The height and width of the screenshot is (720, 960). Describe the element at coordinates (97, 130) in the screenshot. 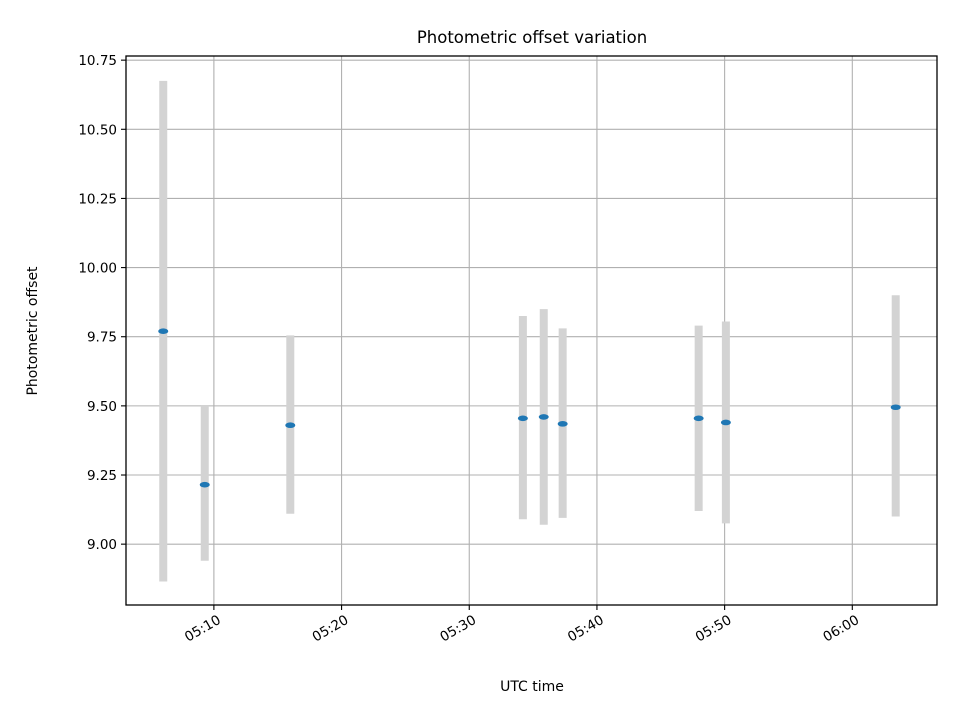

I see `y-tick-label: 10.50` at that location.